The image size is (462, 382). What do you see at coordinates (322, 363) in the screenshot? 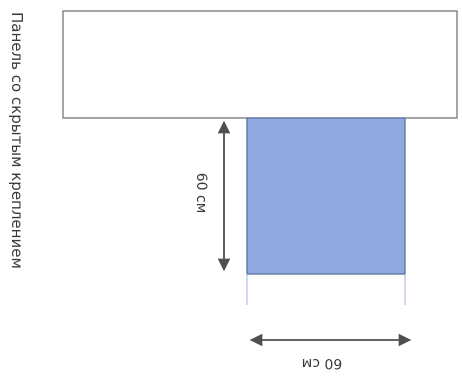
I see `width-dimension-label: 60 см` at bounding box center [322, 363].